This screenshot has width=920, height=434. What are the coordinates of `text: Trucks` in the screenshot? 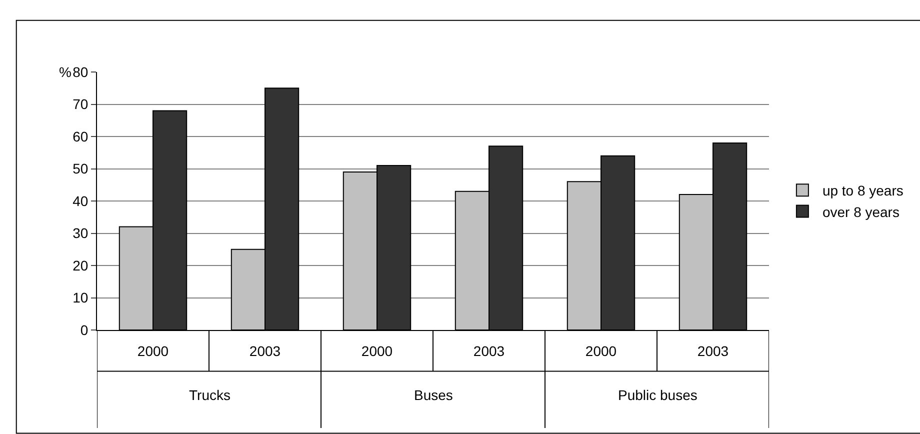 It's located at (209, 395).